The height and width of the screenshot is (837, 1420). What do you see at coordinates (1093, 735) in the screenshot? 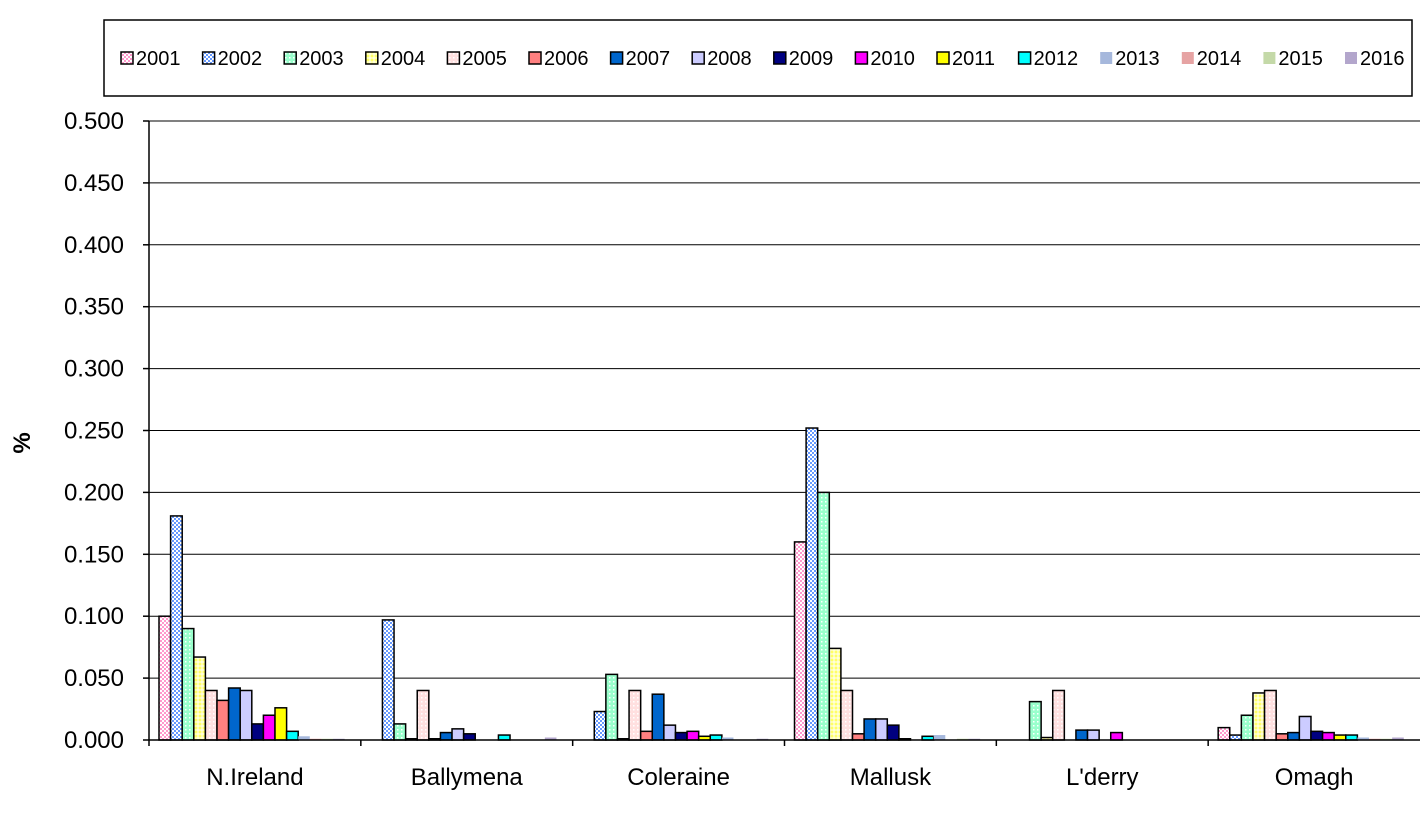
I see `bar-2008-L'derry` at bounding box center [1093, 735].